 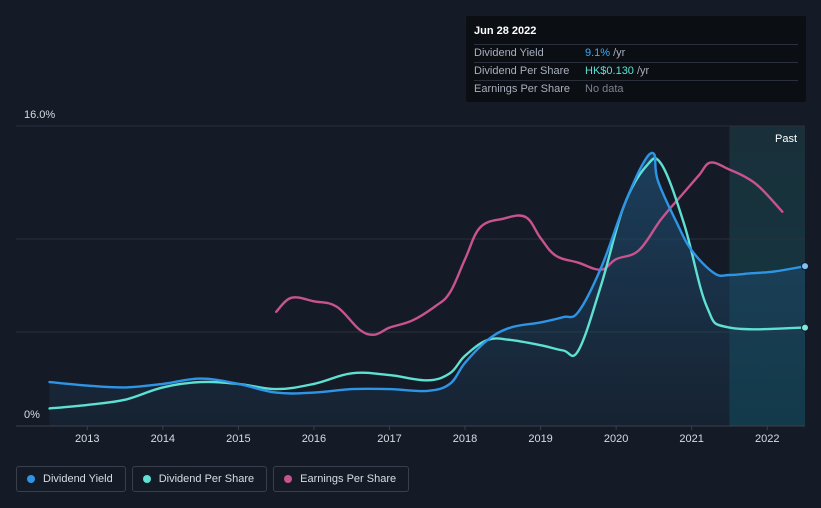 I want to click on dividend-per-share-endpoint, so click(x=805, y=327).